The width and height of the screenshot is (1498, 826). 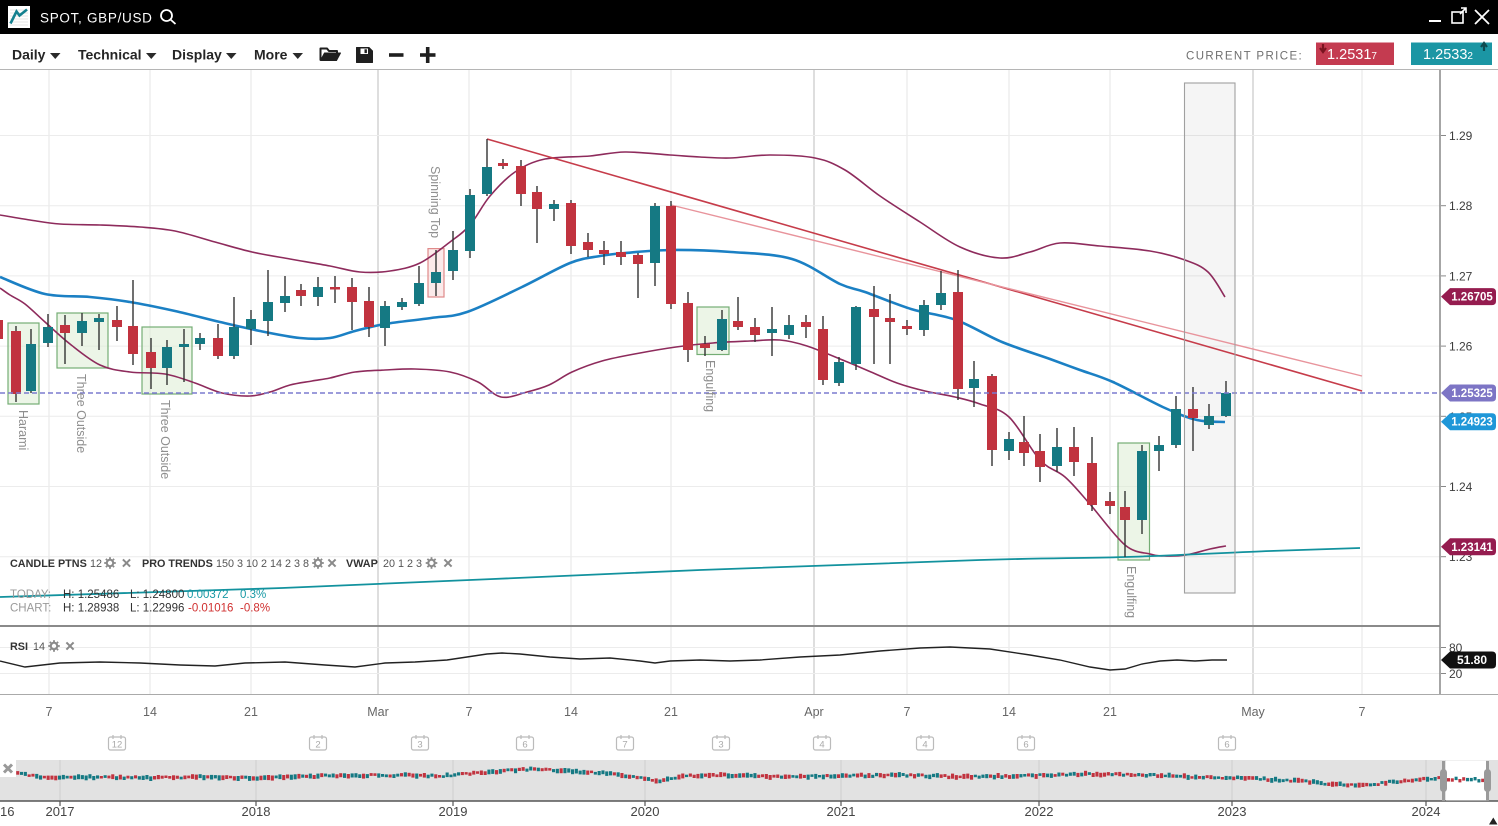 What do you see at coordinates (1253, 712) in the screenshot?
I see `svg-text: May` at bounding box center [1253, 712].